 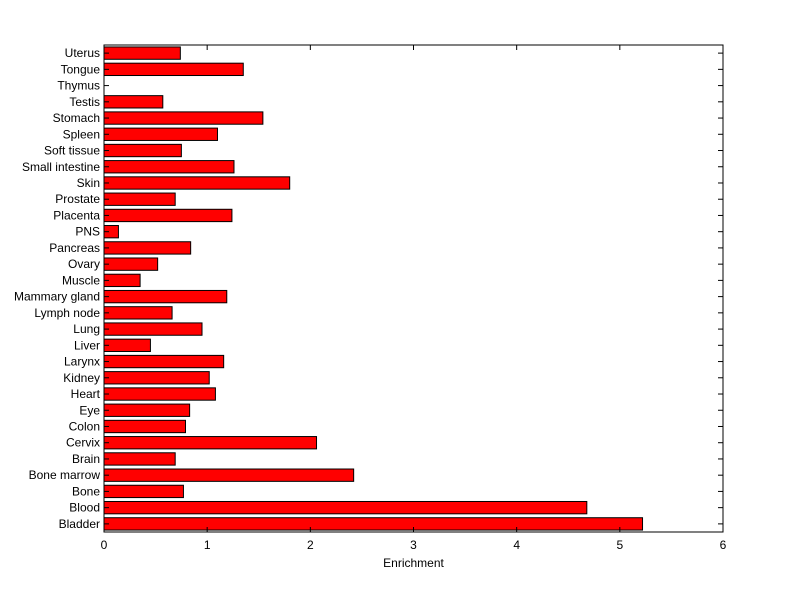 I want to click on bar-eye, so click(x=147, y=410).